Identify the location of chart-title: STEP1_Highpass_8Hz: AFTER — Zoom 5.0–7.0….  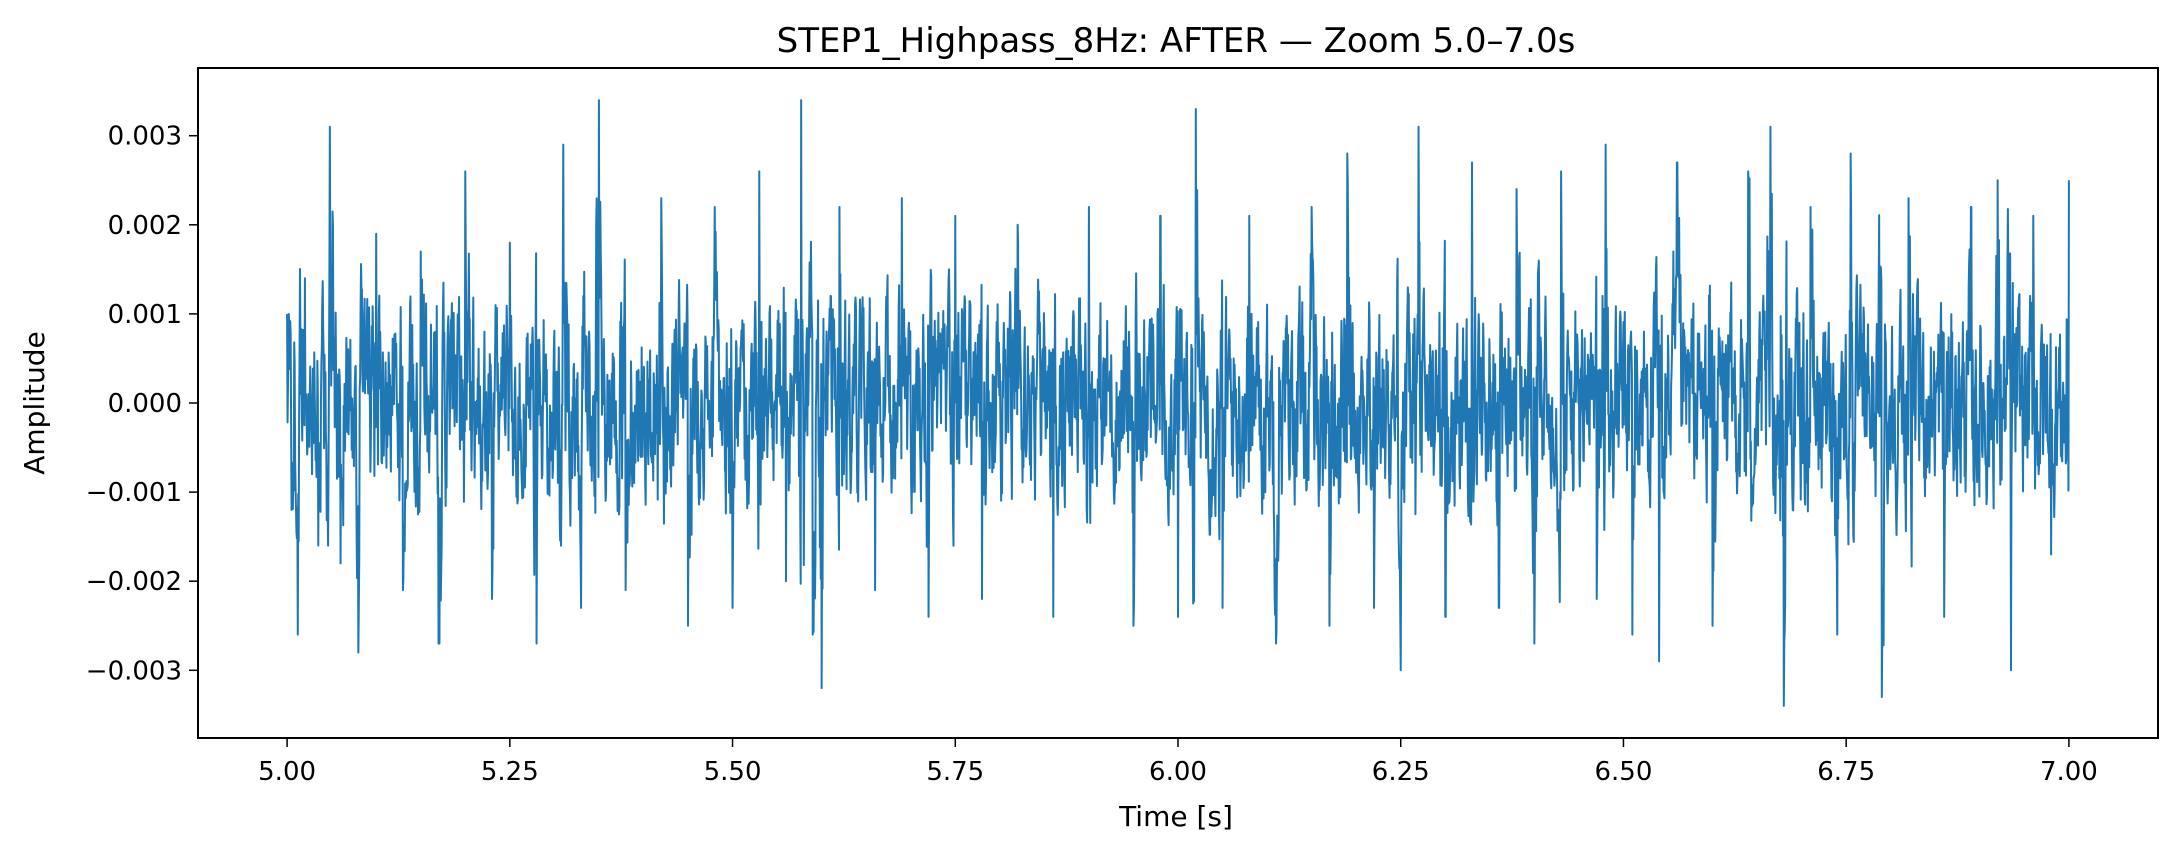
(1176, 41).